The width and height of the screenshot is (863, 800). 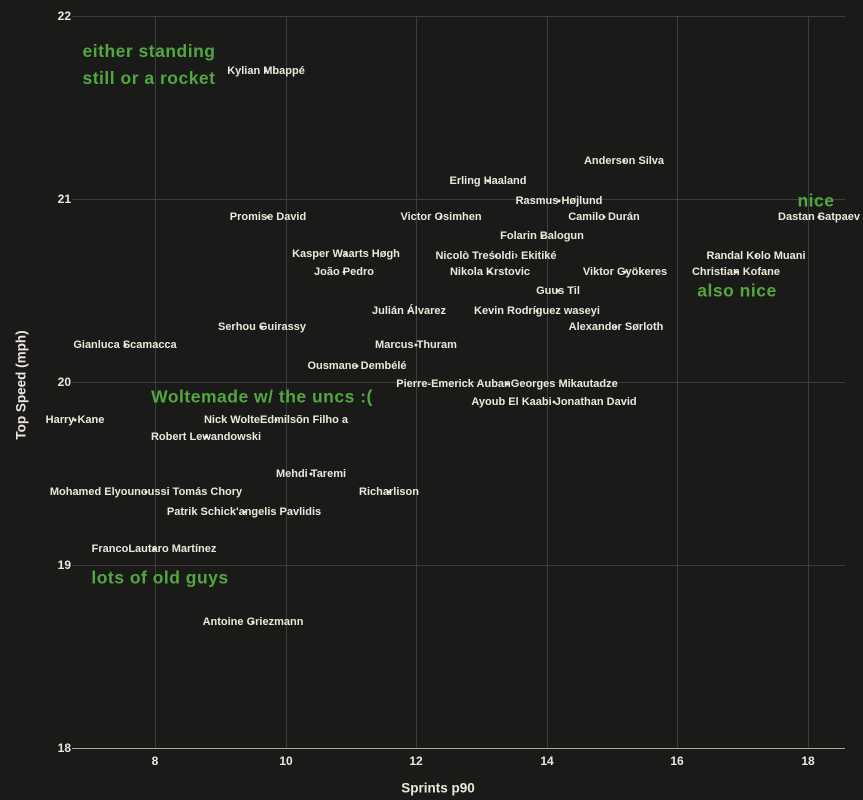 What do you see at coordinates (149, 64) in the screenshot?
I see `annotation-note: either standing still or a rocket` at bounding box center [149, 64].